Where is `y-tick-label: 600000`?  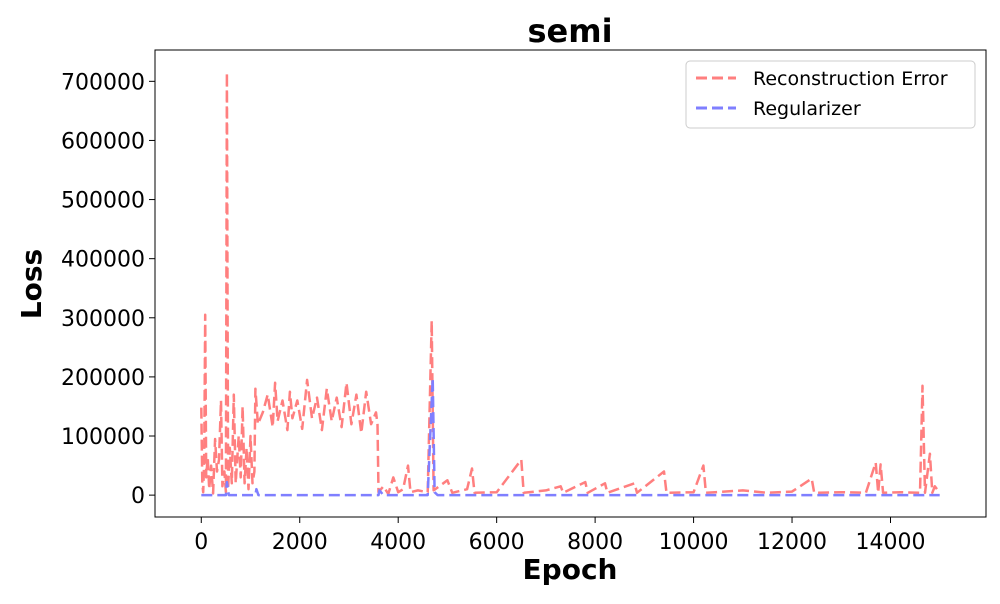 y-tick-label: 600000 is located at coordinates (103, 141).